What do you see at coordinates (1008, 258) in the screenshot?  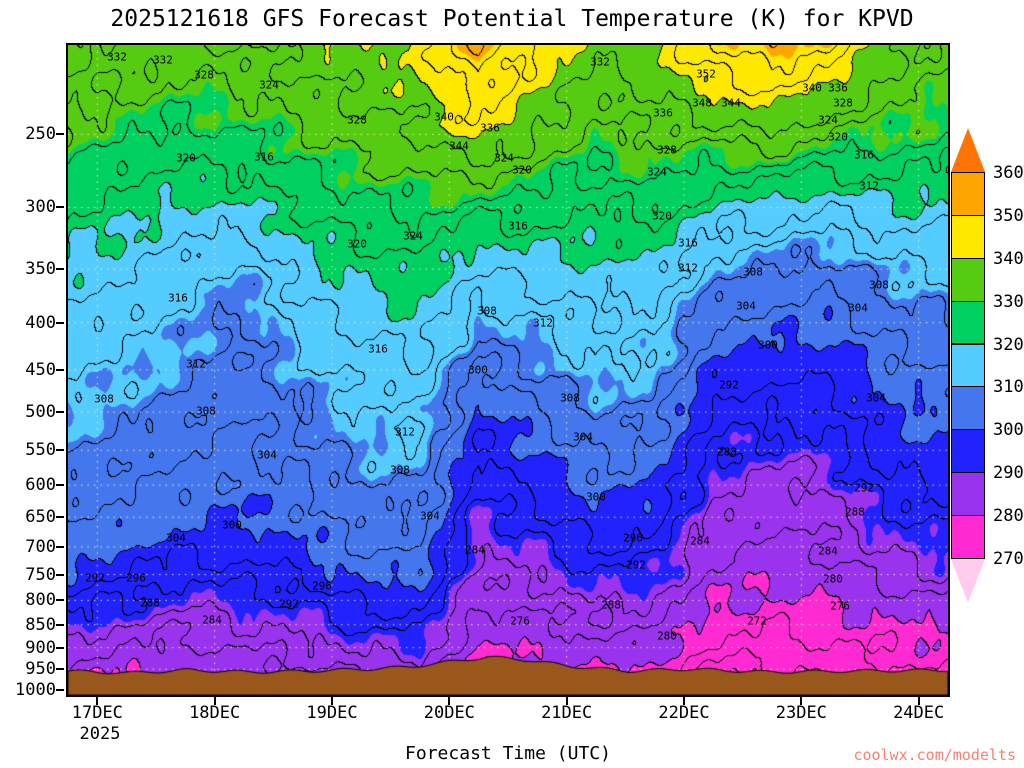 I see `colorbar-tick-label: 340` at bounding box center [1008, 258].